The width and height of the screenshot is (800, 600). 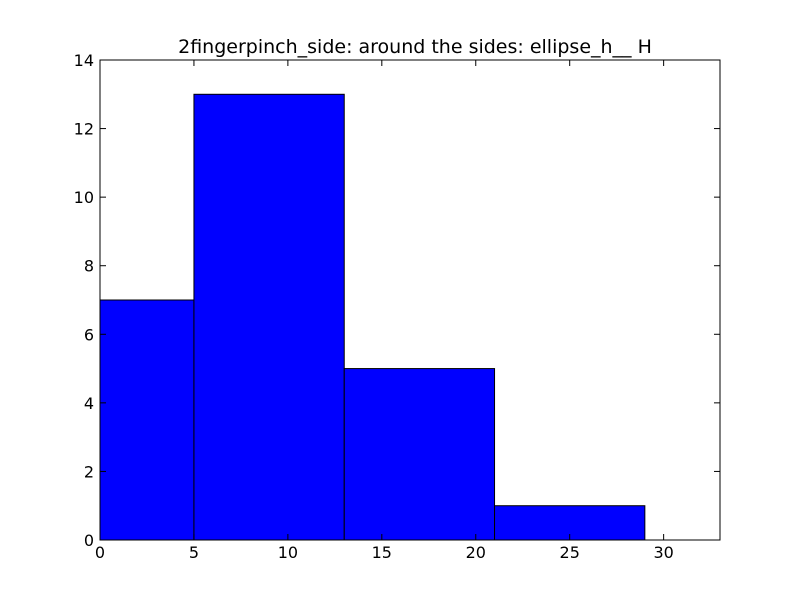 What do you see at coordinates (89, 334) in the screenshot?
I see `y-tick-label: 6` at bounding box center [89, 334].